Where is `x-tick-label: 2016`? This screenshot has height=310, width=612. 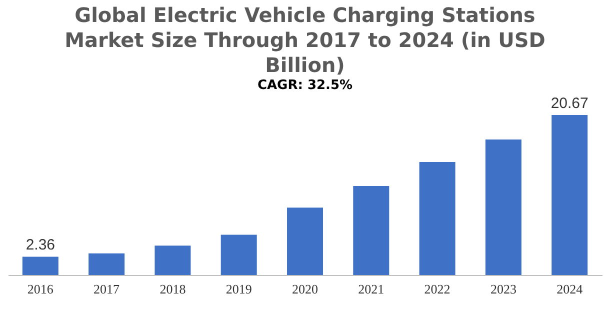
x-tick-label: 2016 is located at coordinates (40, 289).